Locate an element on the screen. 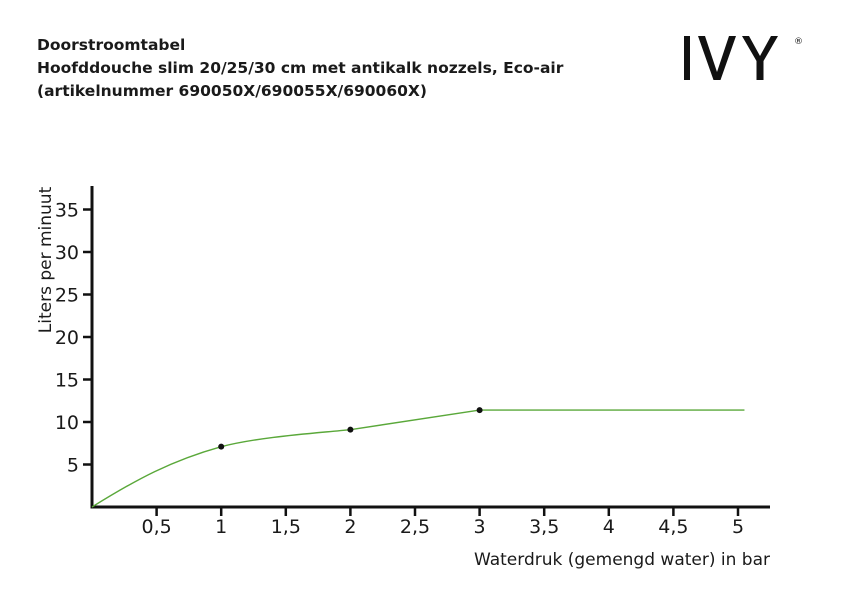 The height and width of the screenshot is (595, 842). chart-series is located at coordinates (418, 457).